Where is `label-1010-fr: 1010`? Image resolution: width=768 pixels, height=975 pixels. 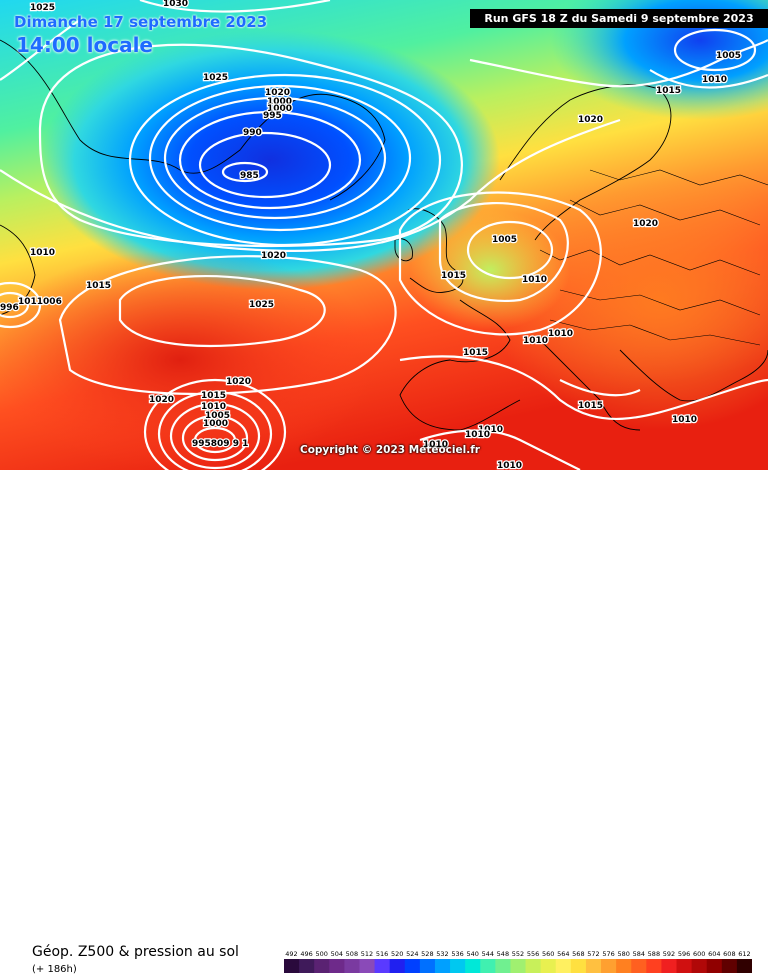
label-1010-fr: 1010 is located at coordinates (534, 280).